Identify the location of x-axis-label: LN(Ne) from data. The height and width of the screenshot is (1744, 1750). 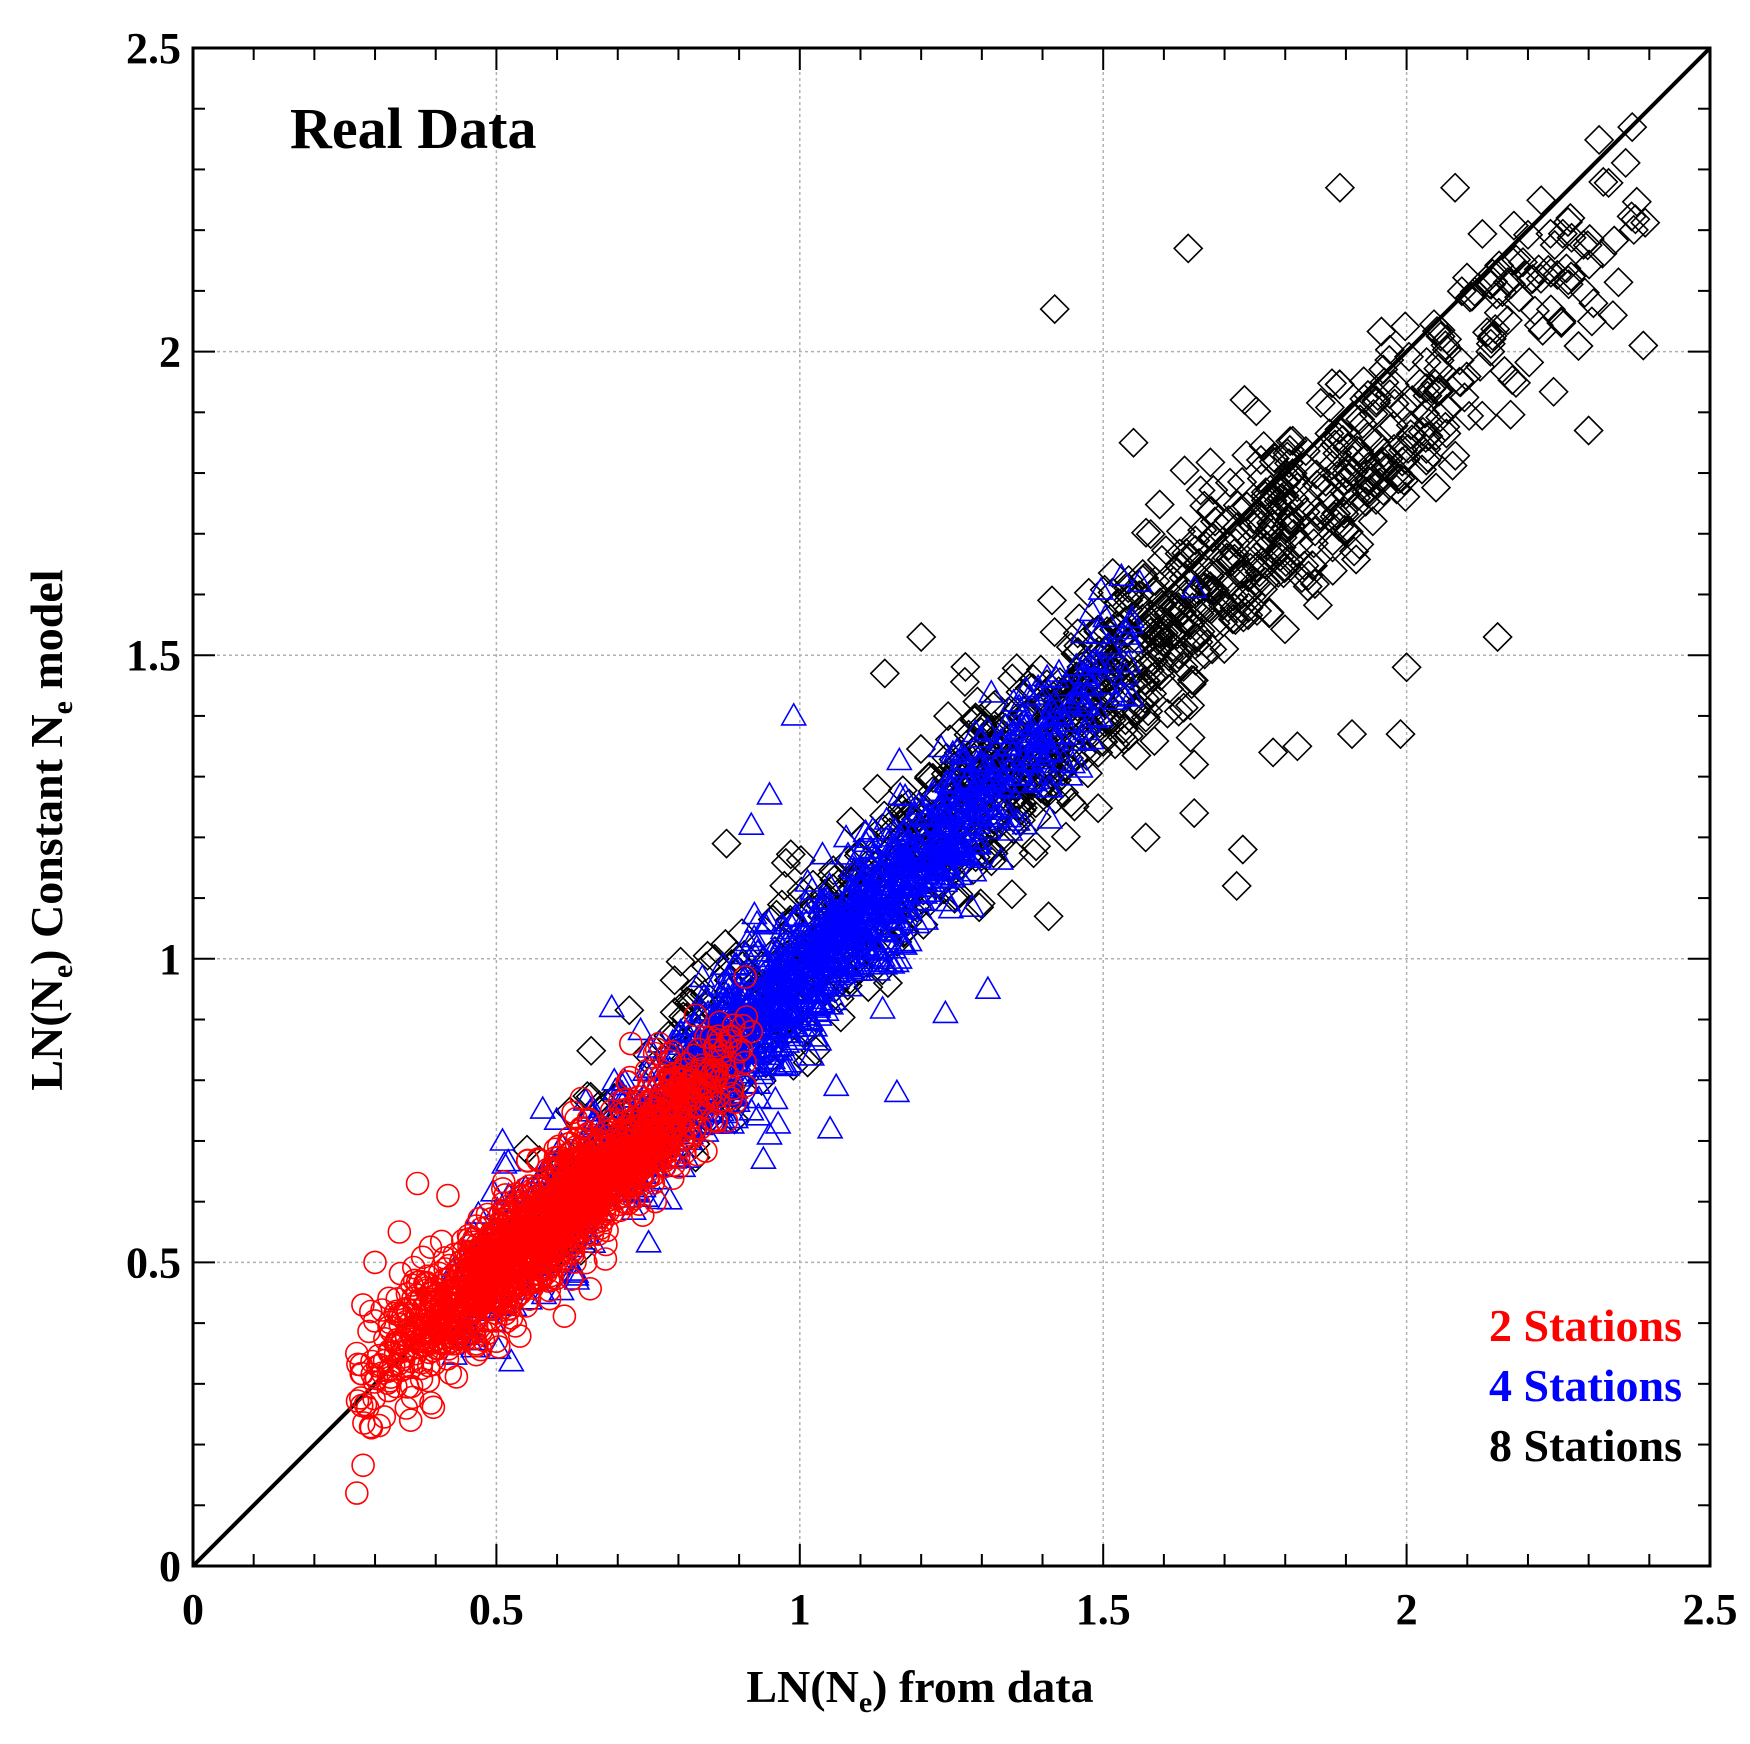
(919, 1690).